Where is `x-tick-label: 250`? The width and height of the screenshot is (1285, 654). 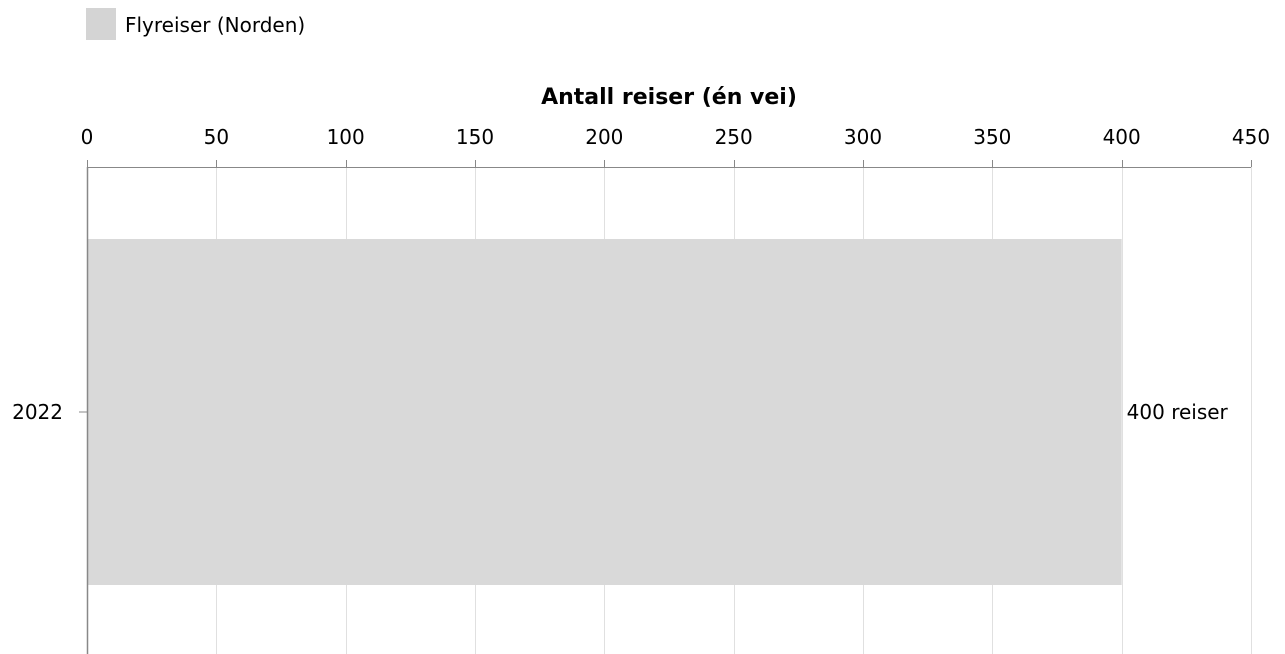
x-tick-label: 250 is located at coordinates (734, 137).